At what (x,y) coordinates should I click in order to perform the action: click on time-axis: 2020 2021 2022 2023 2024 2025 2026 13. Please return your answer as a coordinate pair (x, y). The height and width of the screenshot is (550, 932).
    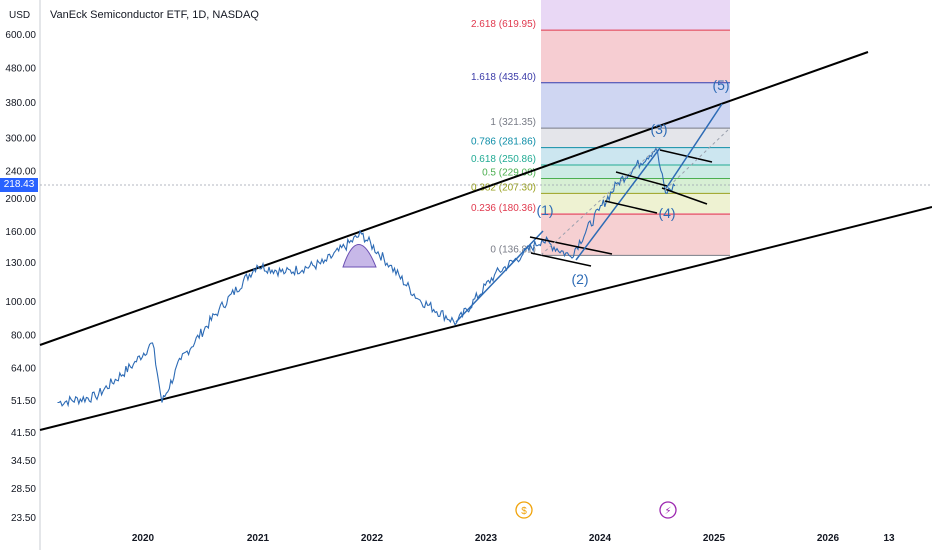
    Looking at the image, I should click on (513, 538).